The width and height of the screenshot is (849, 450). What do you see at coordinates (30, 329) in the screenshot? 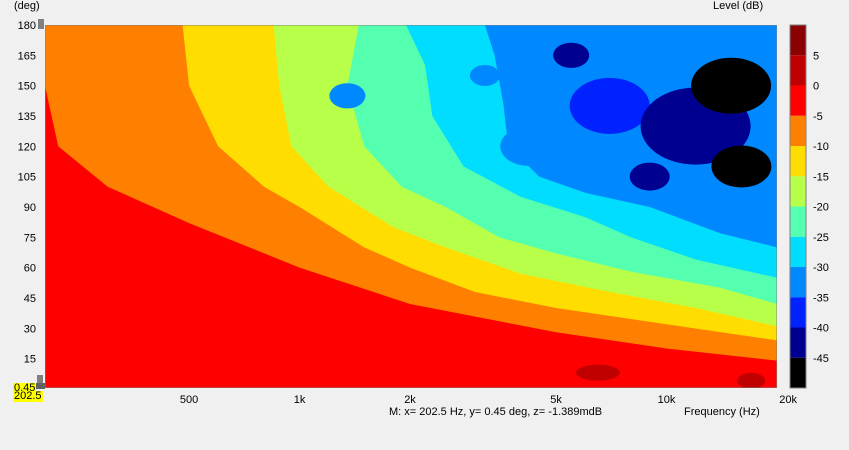
I see `y-tick-label: 30` at bounding box center [30, 329].